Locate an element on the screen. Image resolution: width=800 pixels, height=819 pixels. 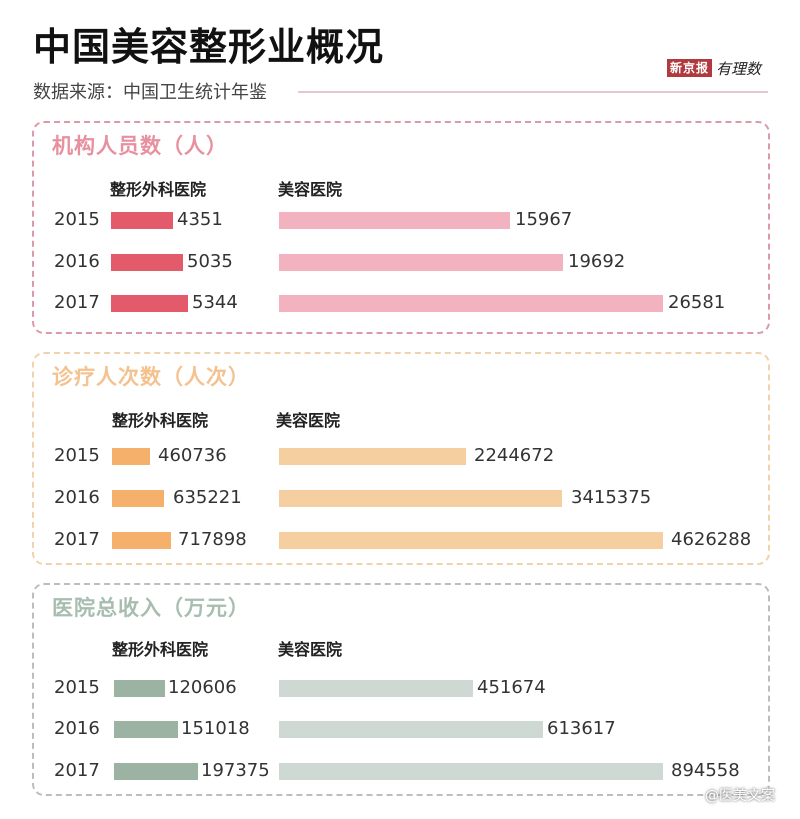
value-beauty-hospital: 613617 is located at coordinates (581, 728).